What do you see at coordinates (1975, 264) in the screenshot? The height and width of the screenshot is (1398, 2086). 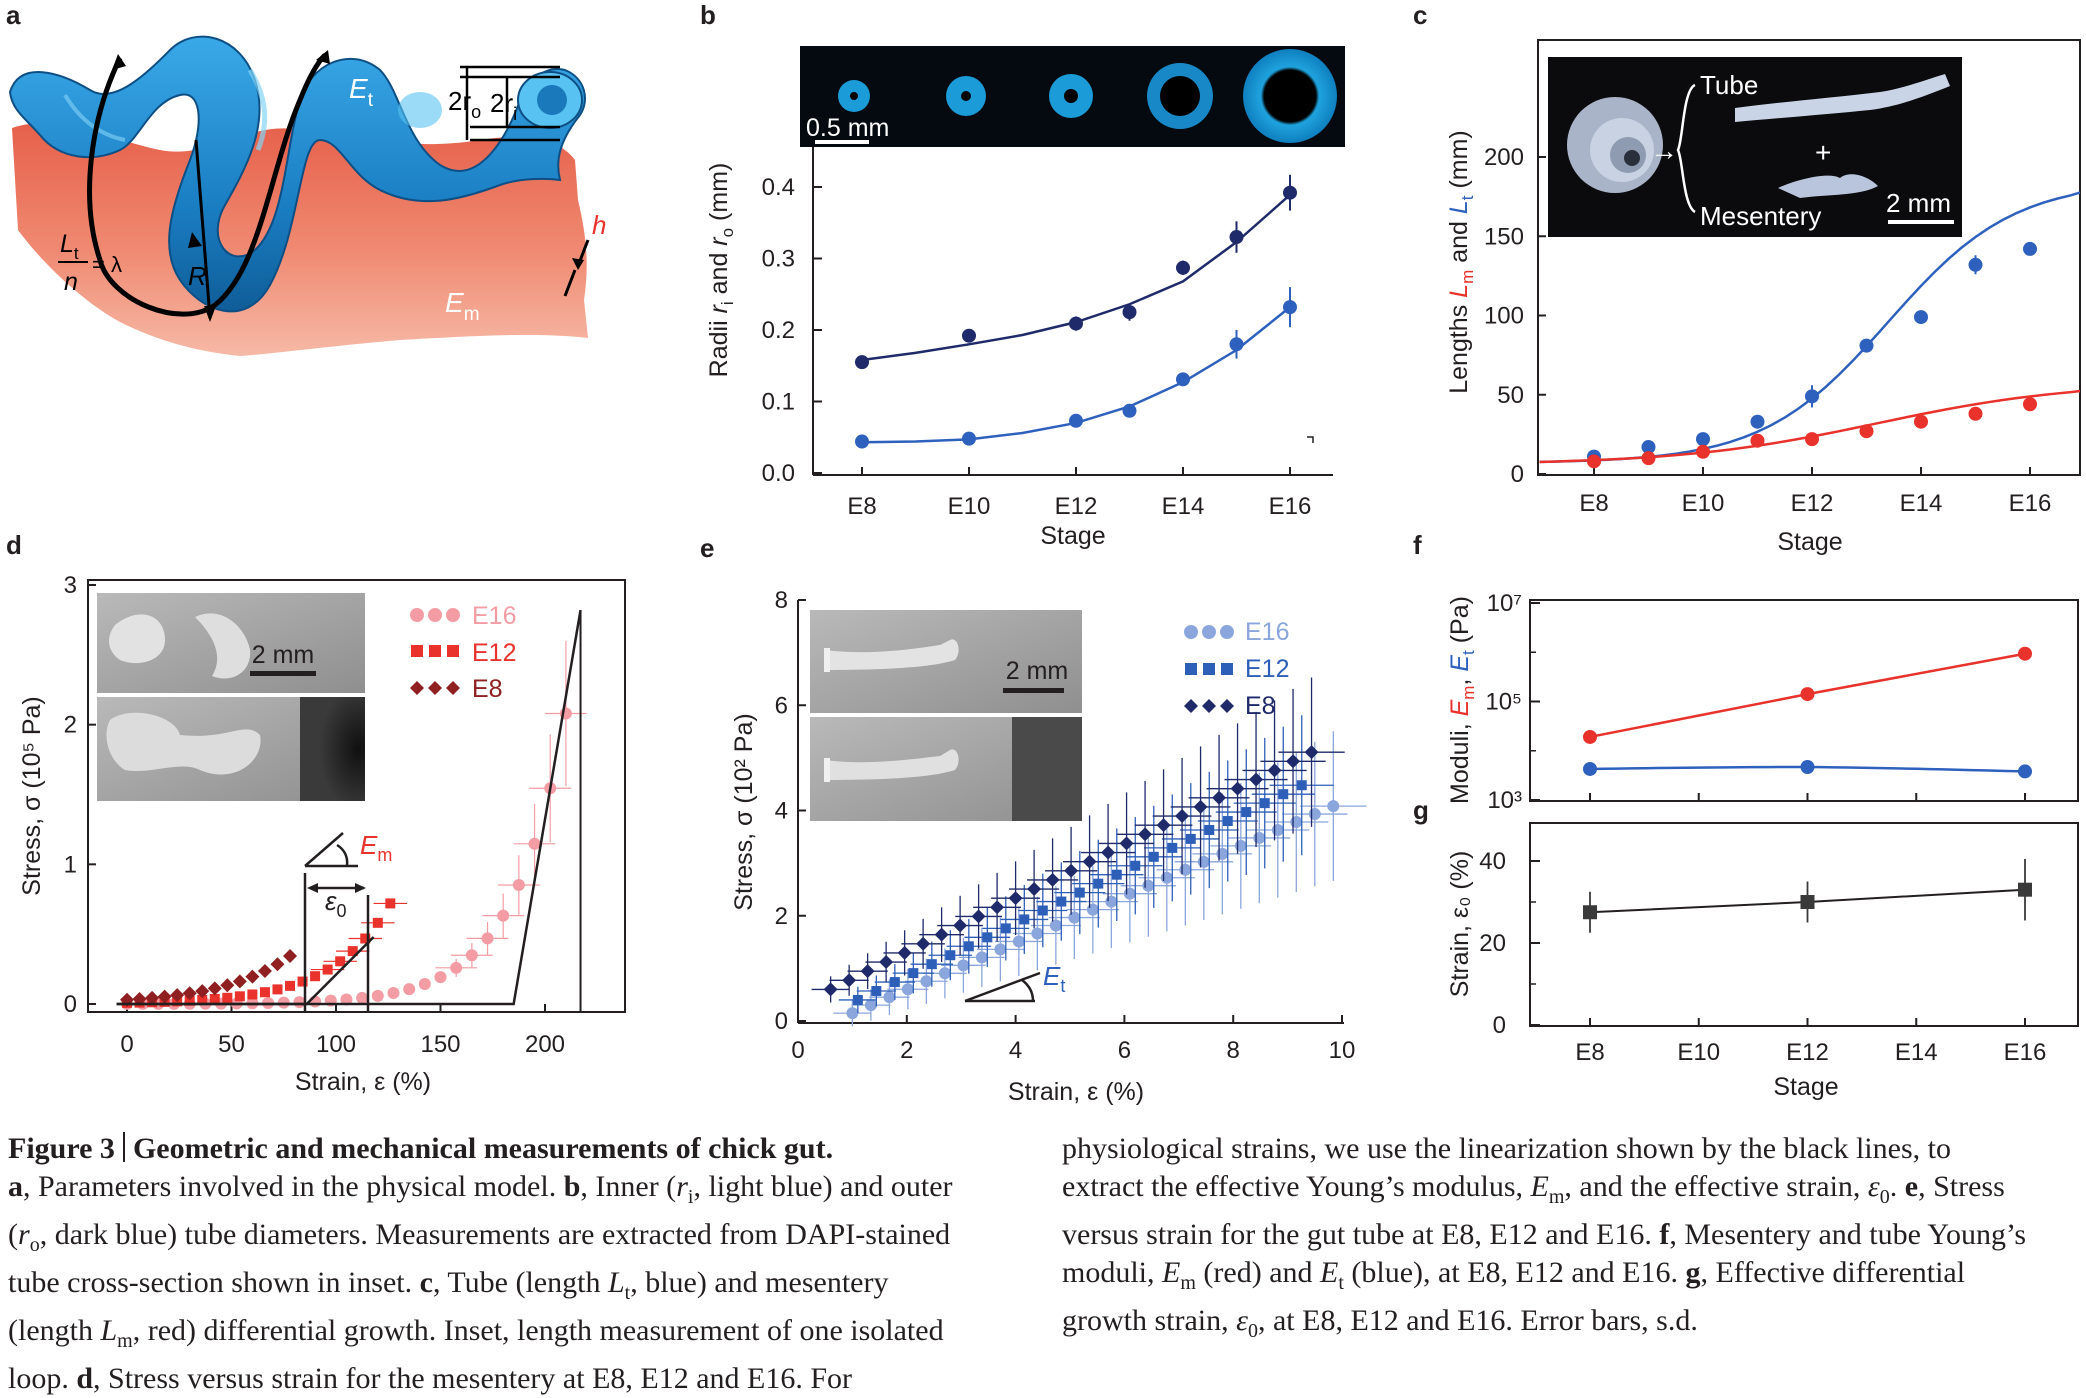 I see `c-point-Lt` at bounding box center [1975, 264].